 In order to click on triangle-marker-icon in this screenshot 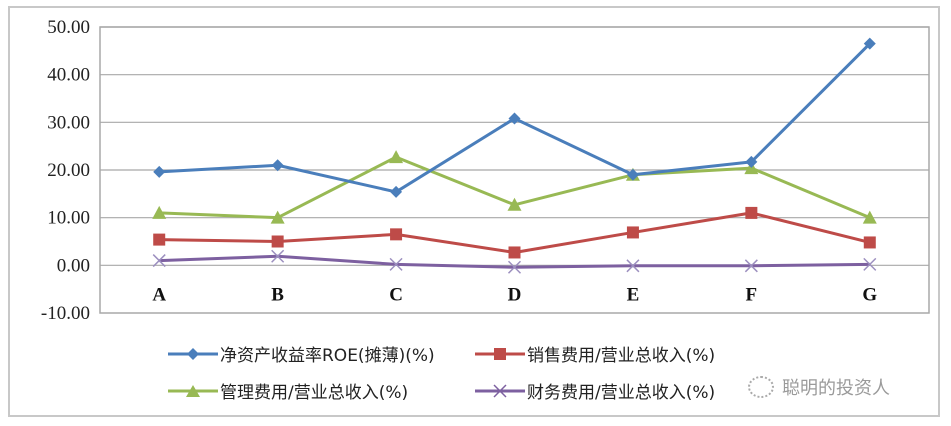, I will do `click(193, 391)`.